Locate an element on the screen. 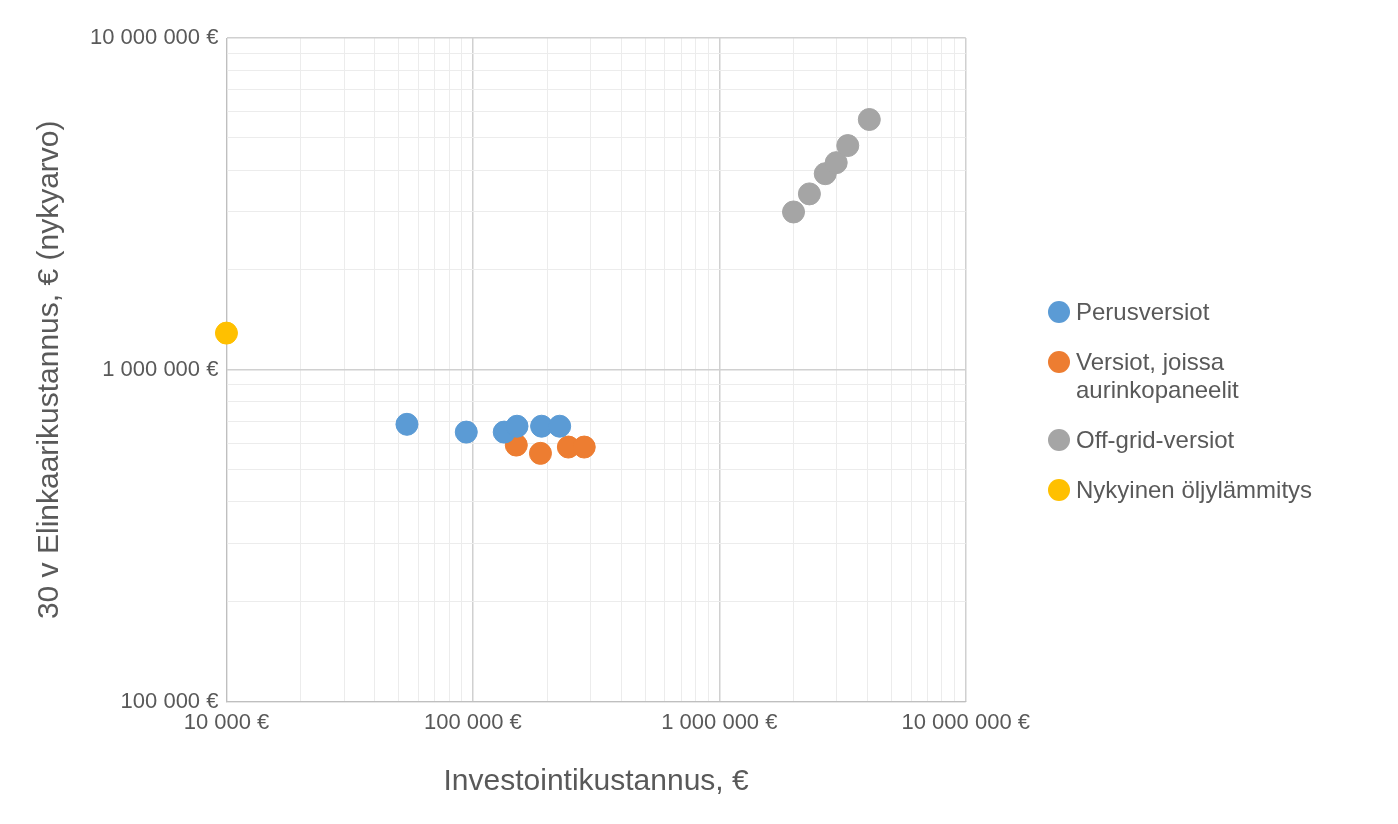 This screenshot has width=1398, height=824. legend-label: Off-grid-versiot is located at coordinates (1155, 440).